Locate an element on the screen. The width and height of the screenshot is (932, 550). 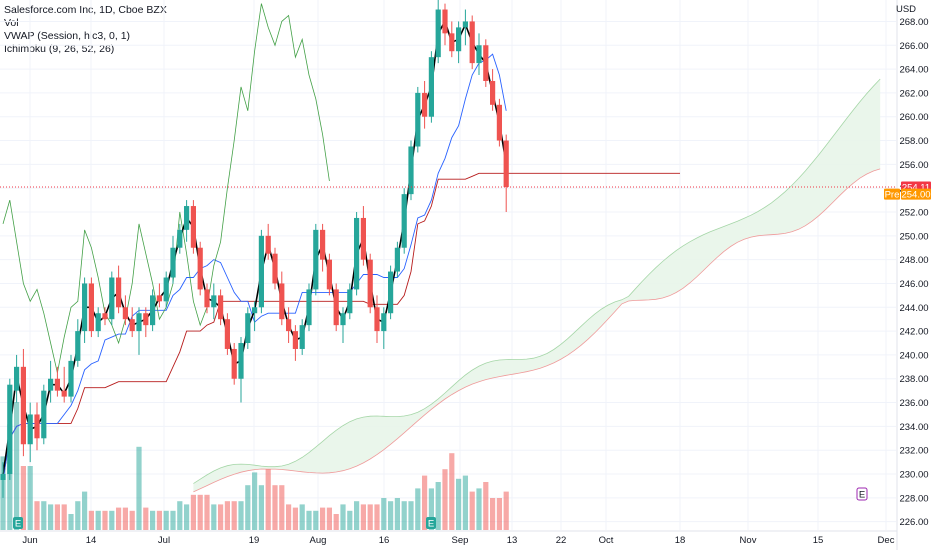
legend-volume: Vol is located at coordinates (11, 23).